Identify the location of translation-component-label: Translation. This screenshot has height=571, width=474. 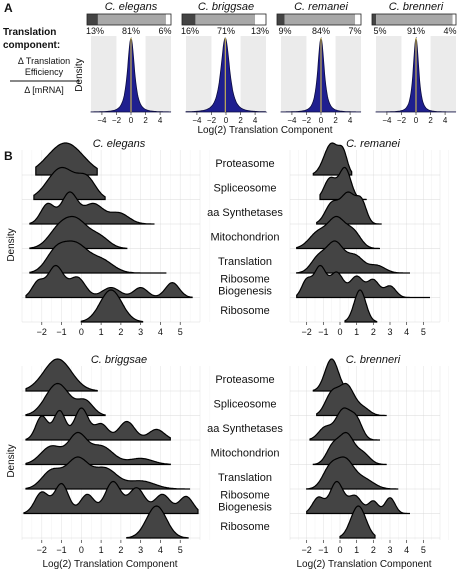
(29, 32).